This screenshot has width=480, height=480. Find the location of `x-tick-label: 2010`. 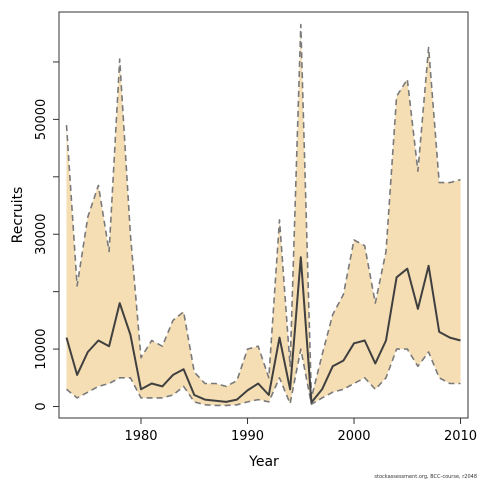

x-tick-label: 2010 is located at coordinates (460, 436).